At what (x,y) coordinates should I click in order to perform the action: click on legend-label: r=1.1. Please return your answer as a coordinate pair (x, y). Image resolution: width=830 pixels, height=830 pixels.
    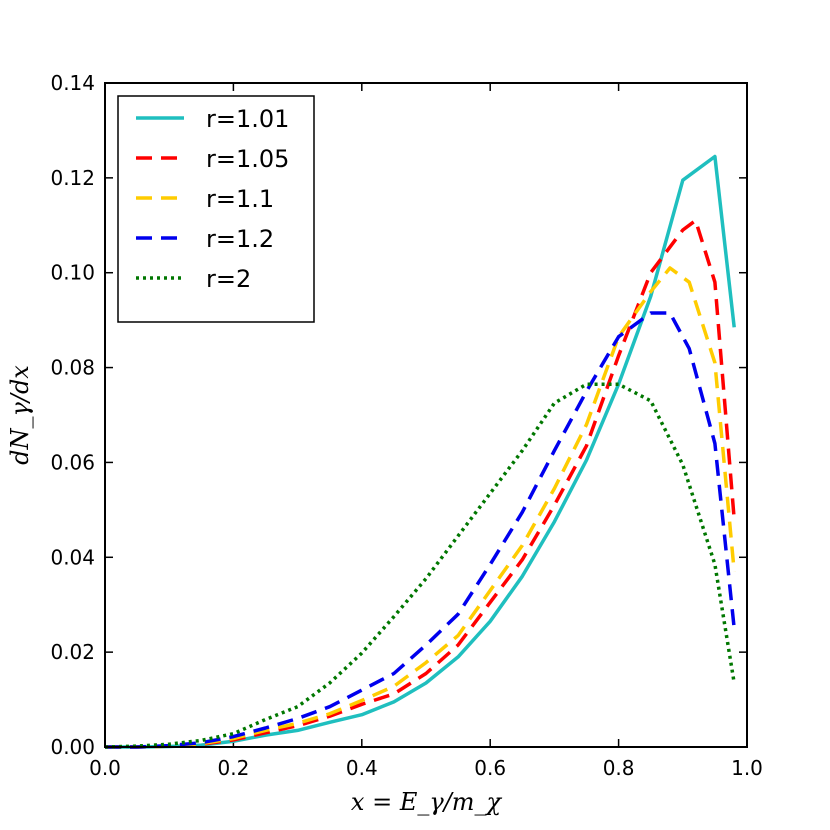
    Looking at the image, I should click on (240, 199).